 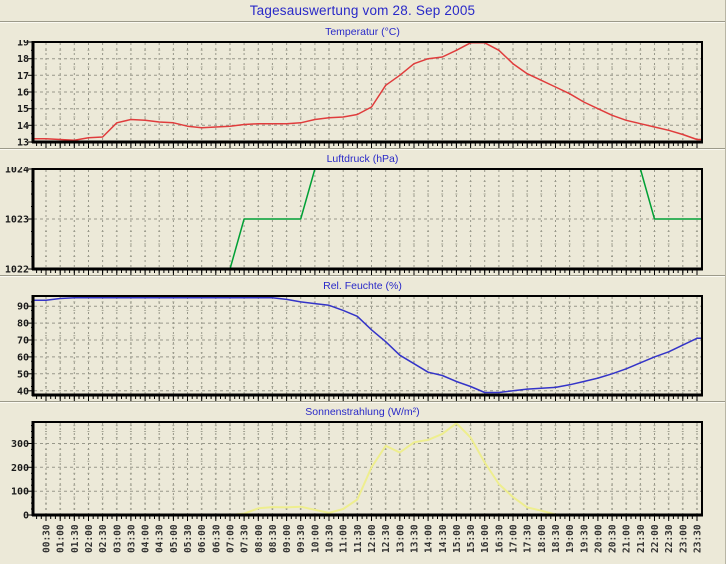 What do you see at coordinates (613, 538) in the screenshot?
I see `svg-text: 20:30` at bounding box center [613, 538].